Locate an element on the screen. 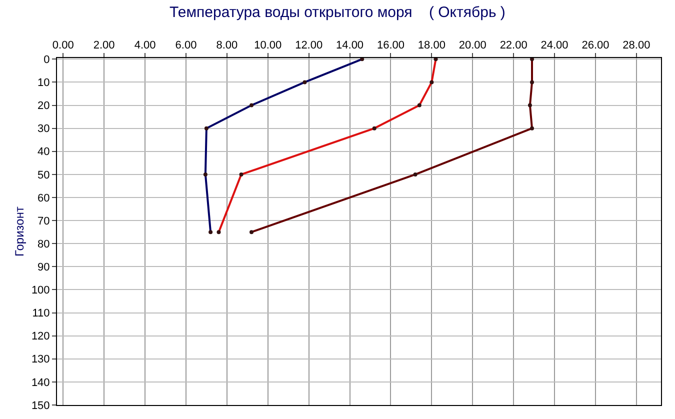  x-tick-label: 4.00 is located at coordinates (145, 46).